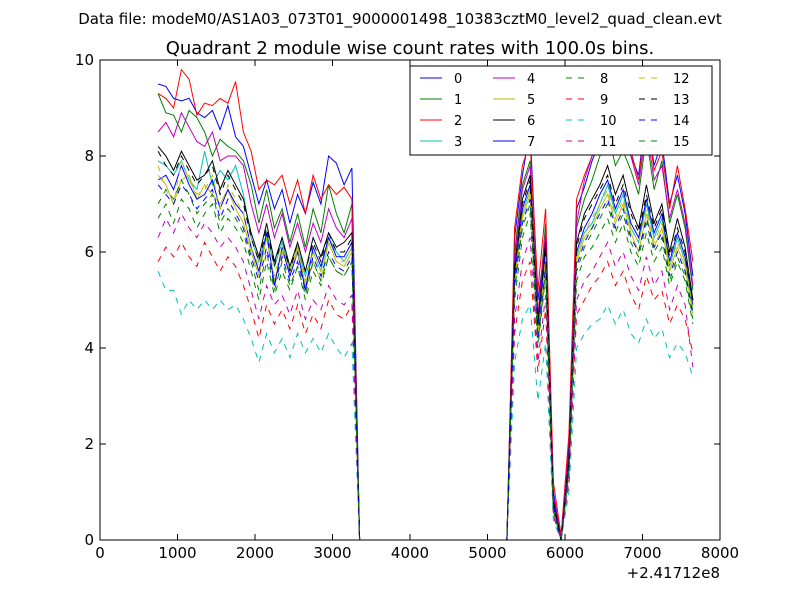 The width and height of the screenshot is (800, 600). I want to click on legend-label-13: 13, so click(681, 100).